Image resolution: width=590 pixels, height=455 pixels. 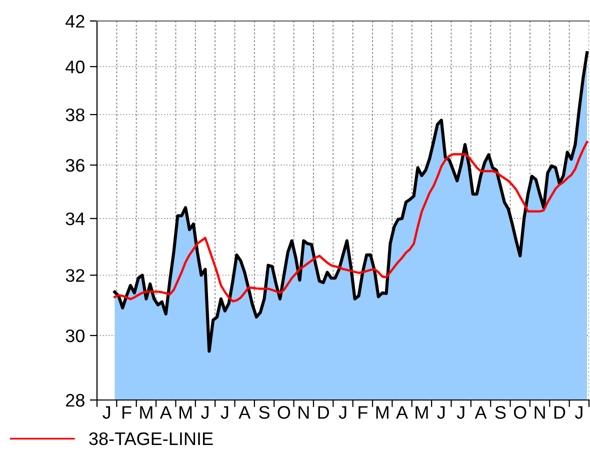 I want to click on y-tick-label: 42, so click(x=75, y=21).